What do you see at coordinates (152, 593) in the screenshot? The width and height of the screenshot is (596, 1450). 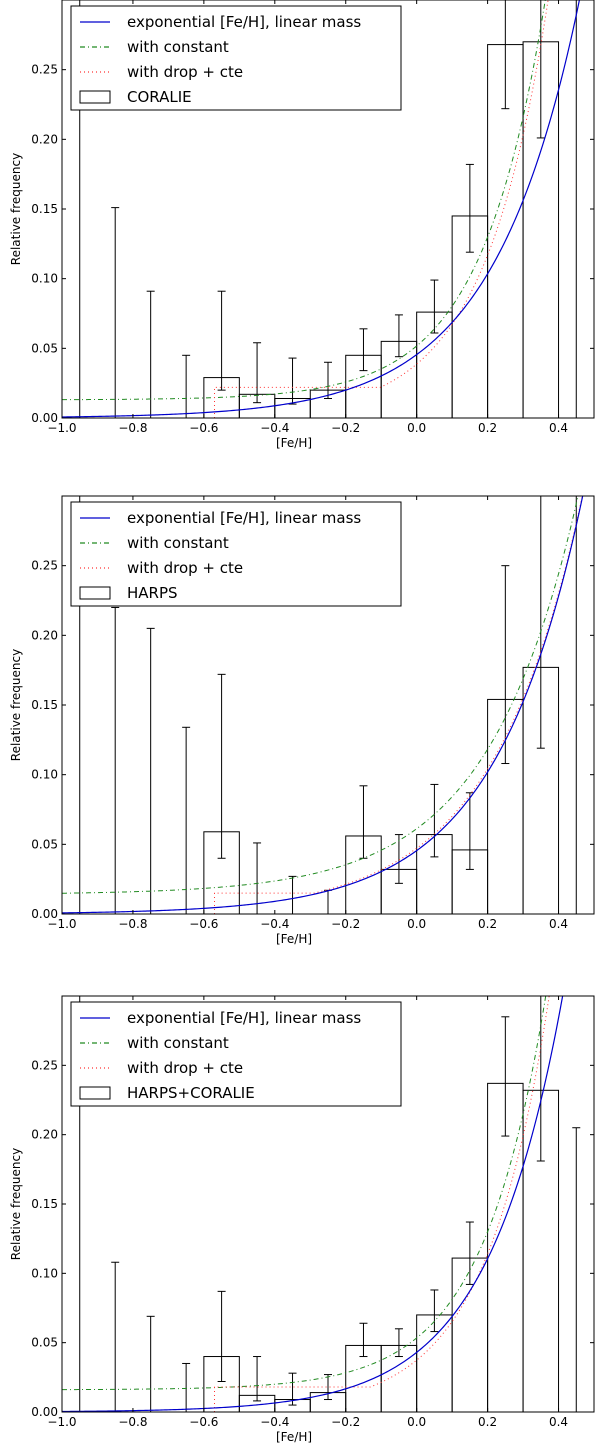 I see `legend-label: HARPS` at bounding box center [152, 593].